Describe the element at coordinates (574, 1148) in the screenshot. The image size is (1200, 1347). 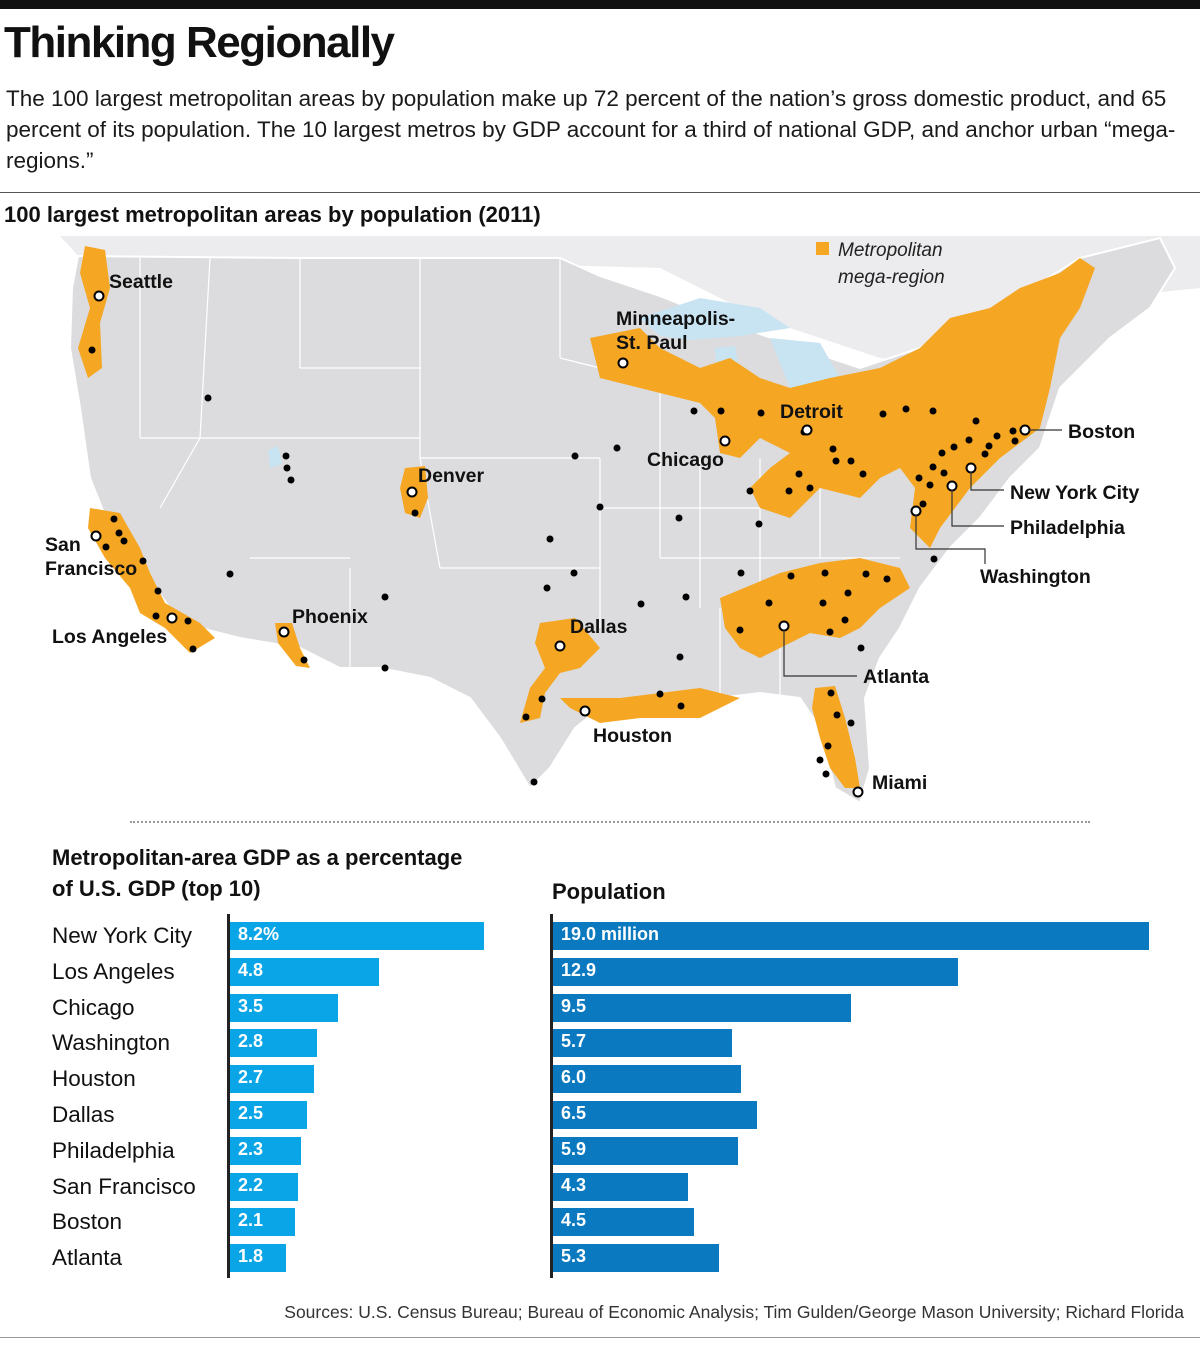
I see `population-value-label: 5.9` at that location.